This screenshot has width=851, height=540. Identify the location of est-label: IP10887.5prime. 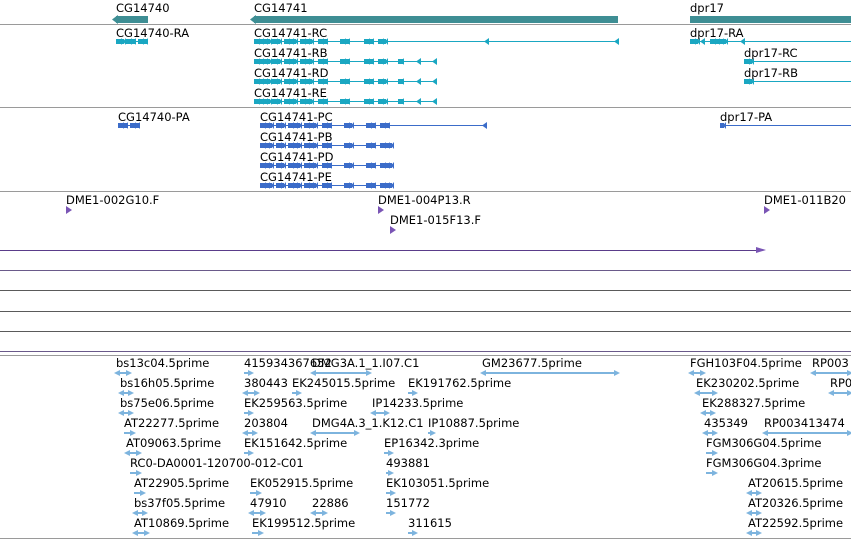
(474, 423).